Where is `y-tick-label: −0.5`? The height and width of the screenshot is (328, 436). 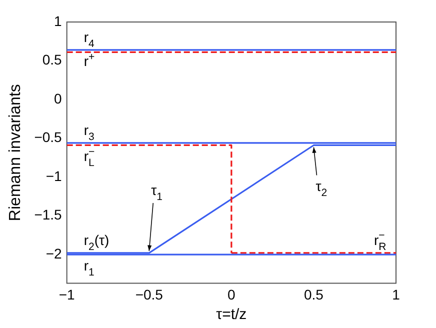
y-tick-label: −0.5 is located at coordinates (48, 137).